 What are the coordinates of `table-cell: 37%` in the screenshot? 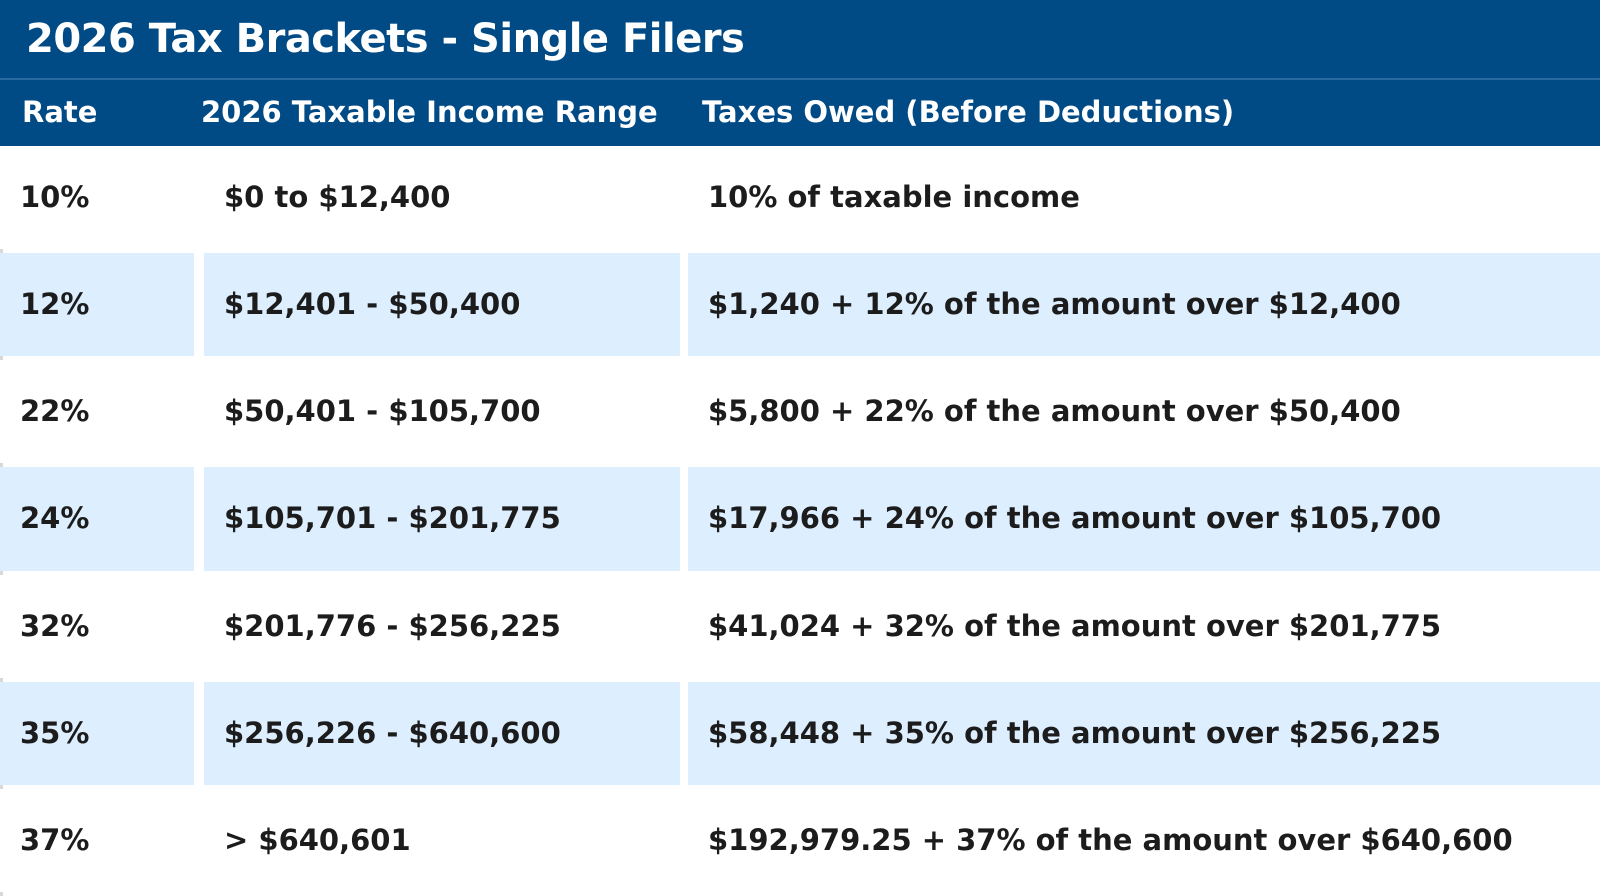 It's located at (97, 840).